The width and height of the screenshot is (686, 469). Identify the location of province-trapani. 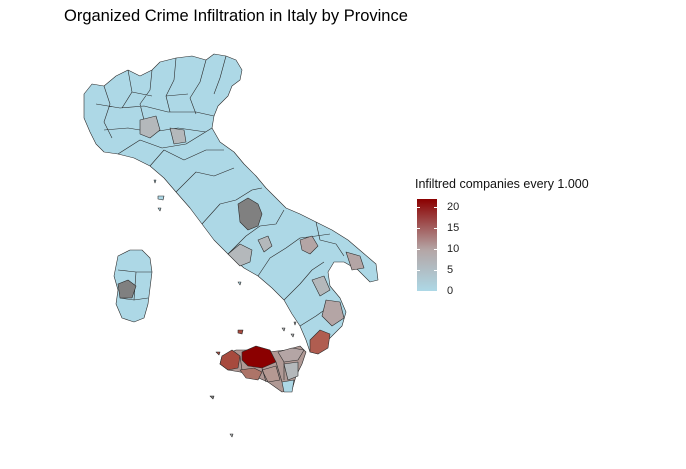
(230, 360).